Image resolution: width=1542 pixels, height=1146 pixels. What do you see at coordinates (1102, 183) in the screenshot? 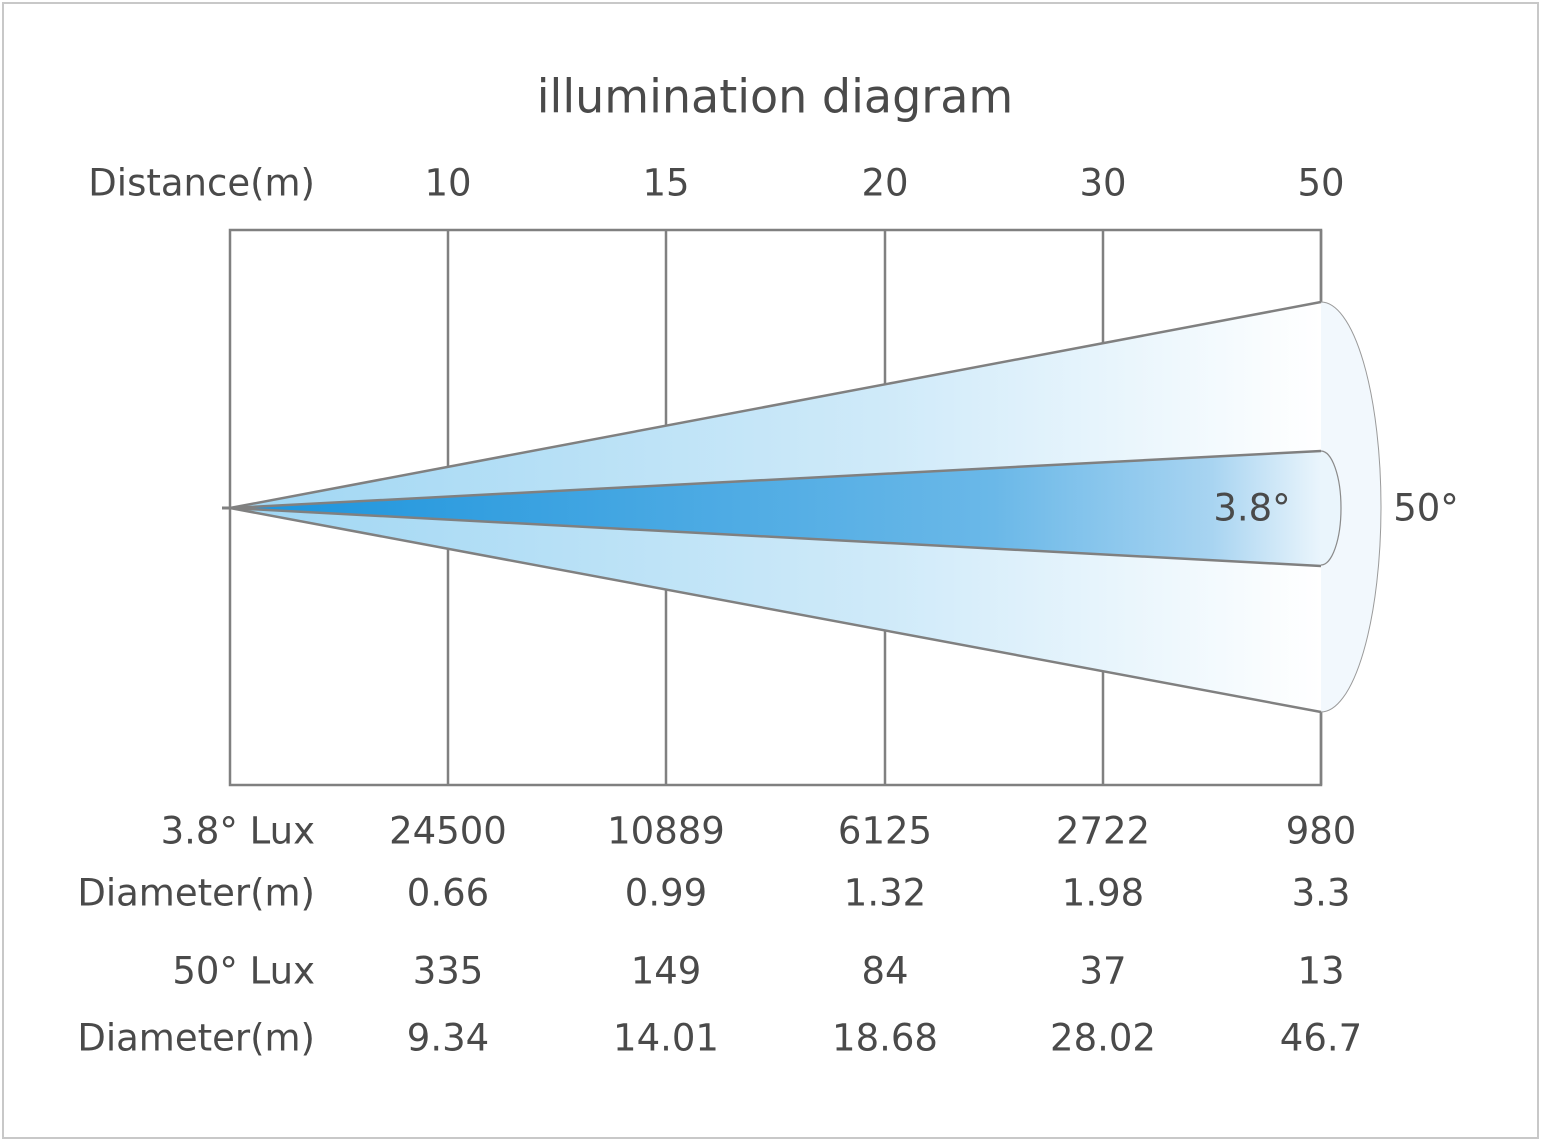
I see `distance: 30` at bounding box center [1102, 183].